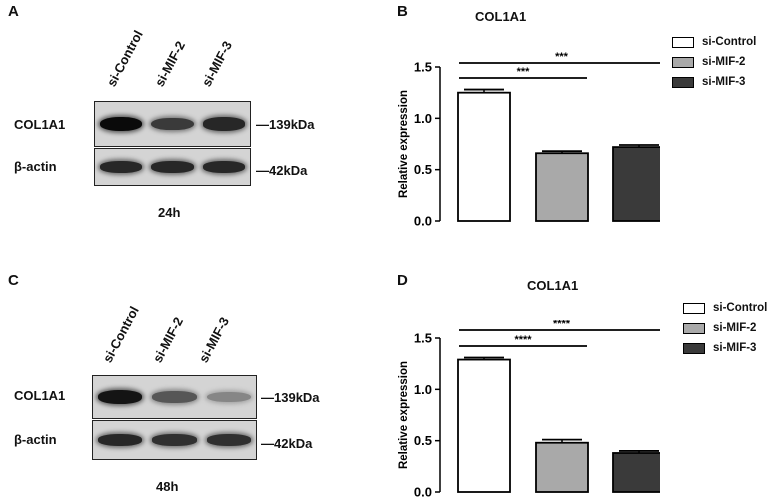  Describe the element at coordinates (683, 62) in the screenshot. I see `legend-swatch-mif2-b` at that location.